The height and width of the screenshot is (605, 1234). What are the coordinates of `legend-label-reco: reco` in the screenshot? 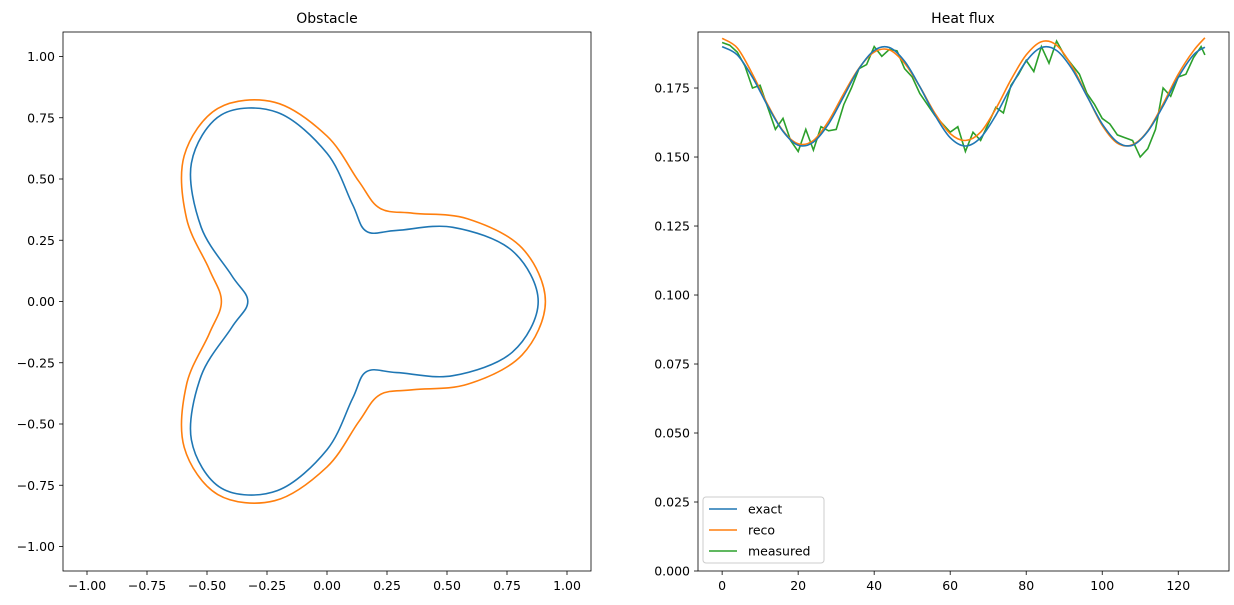 It's located at (761, 530).